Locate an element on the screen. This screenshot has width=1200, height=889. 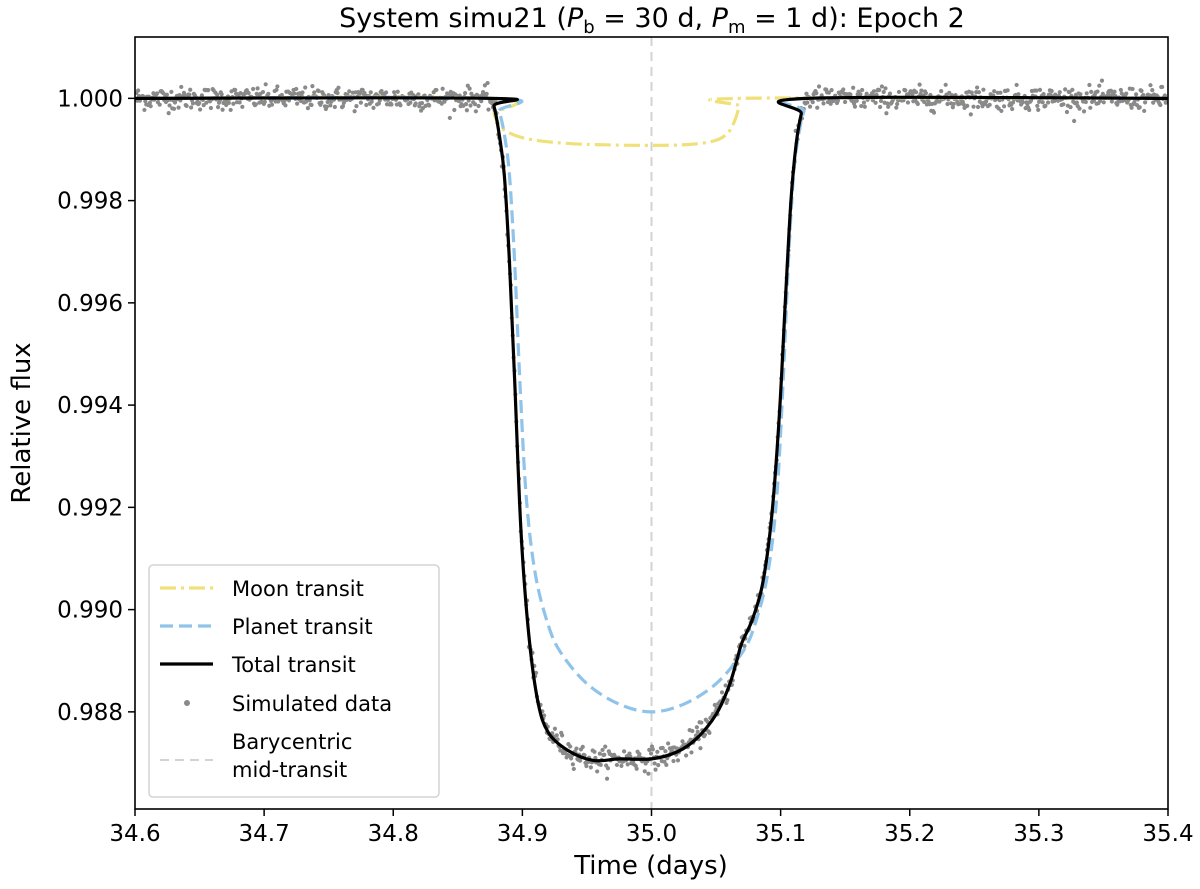
y-axis-label: Relative flux is located at coordinates (22, 422).